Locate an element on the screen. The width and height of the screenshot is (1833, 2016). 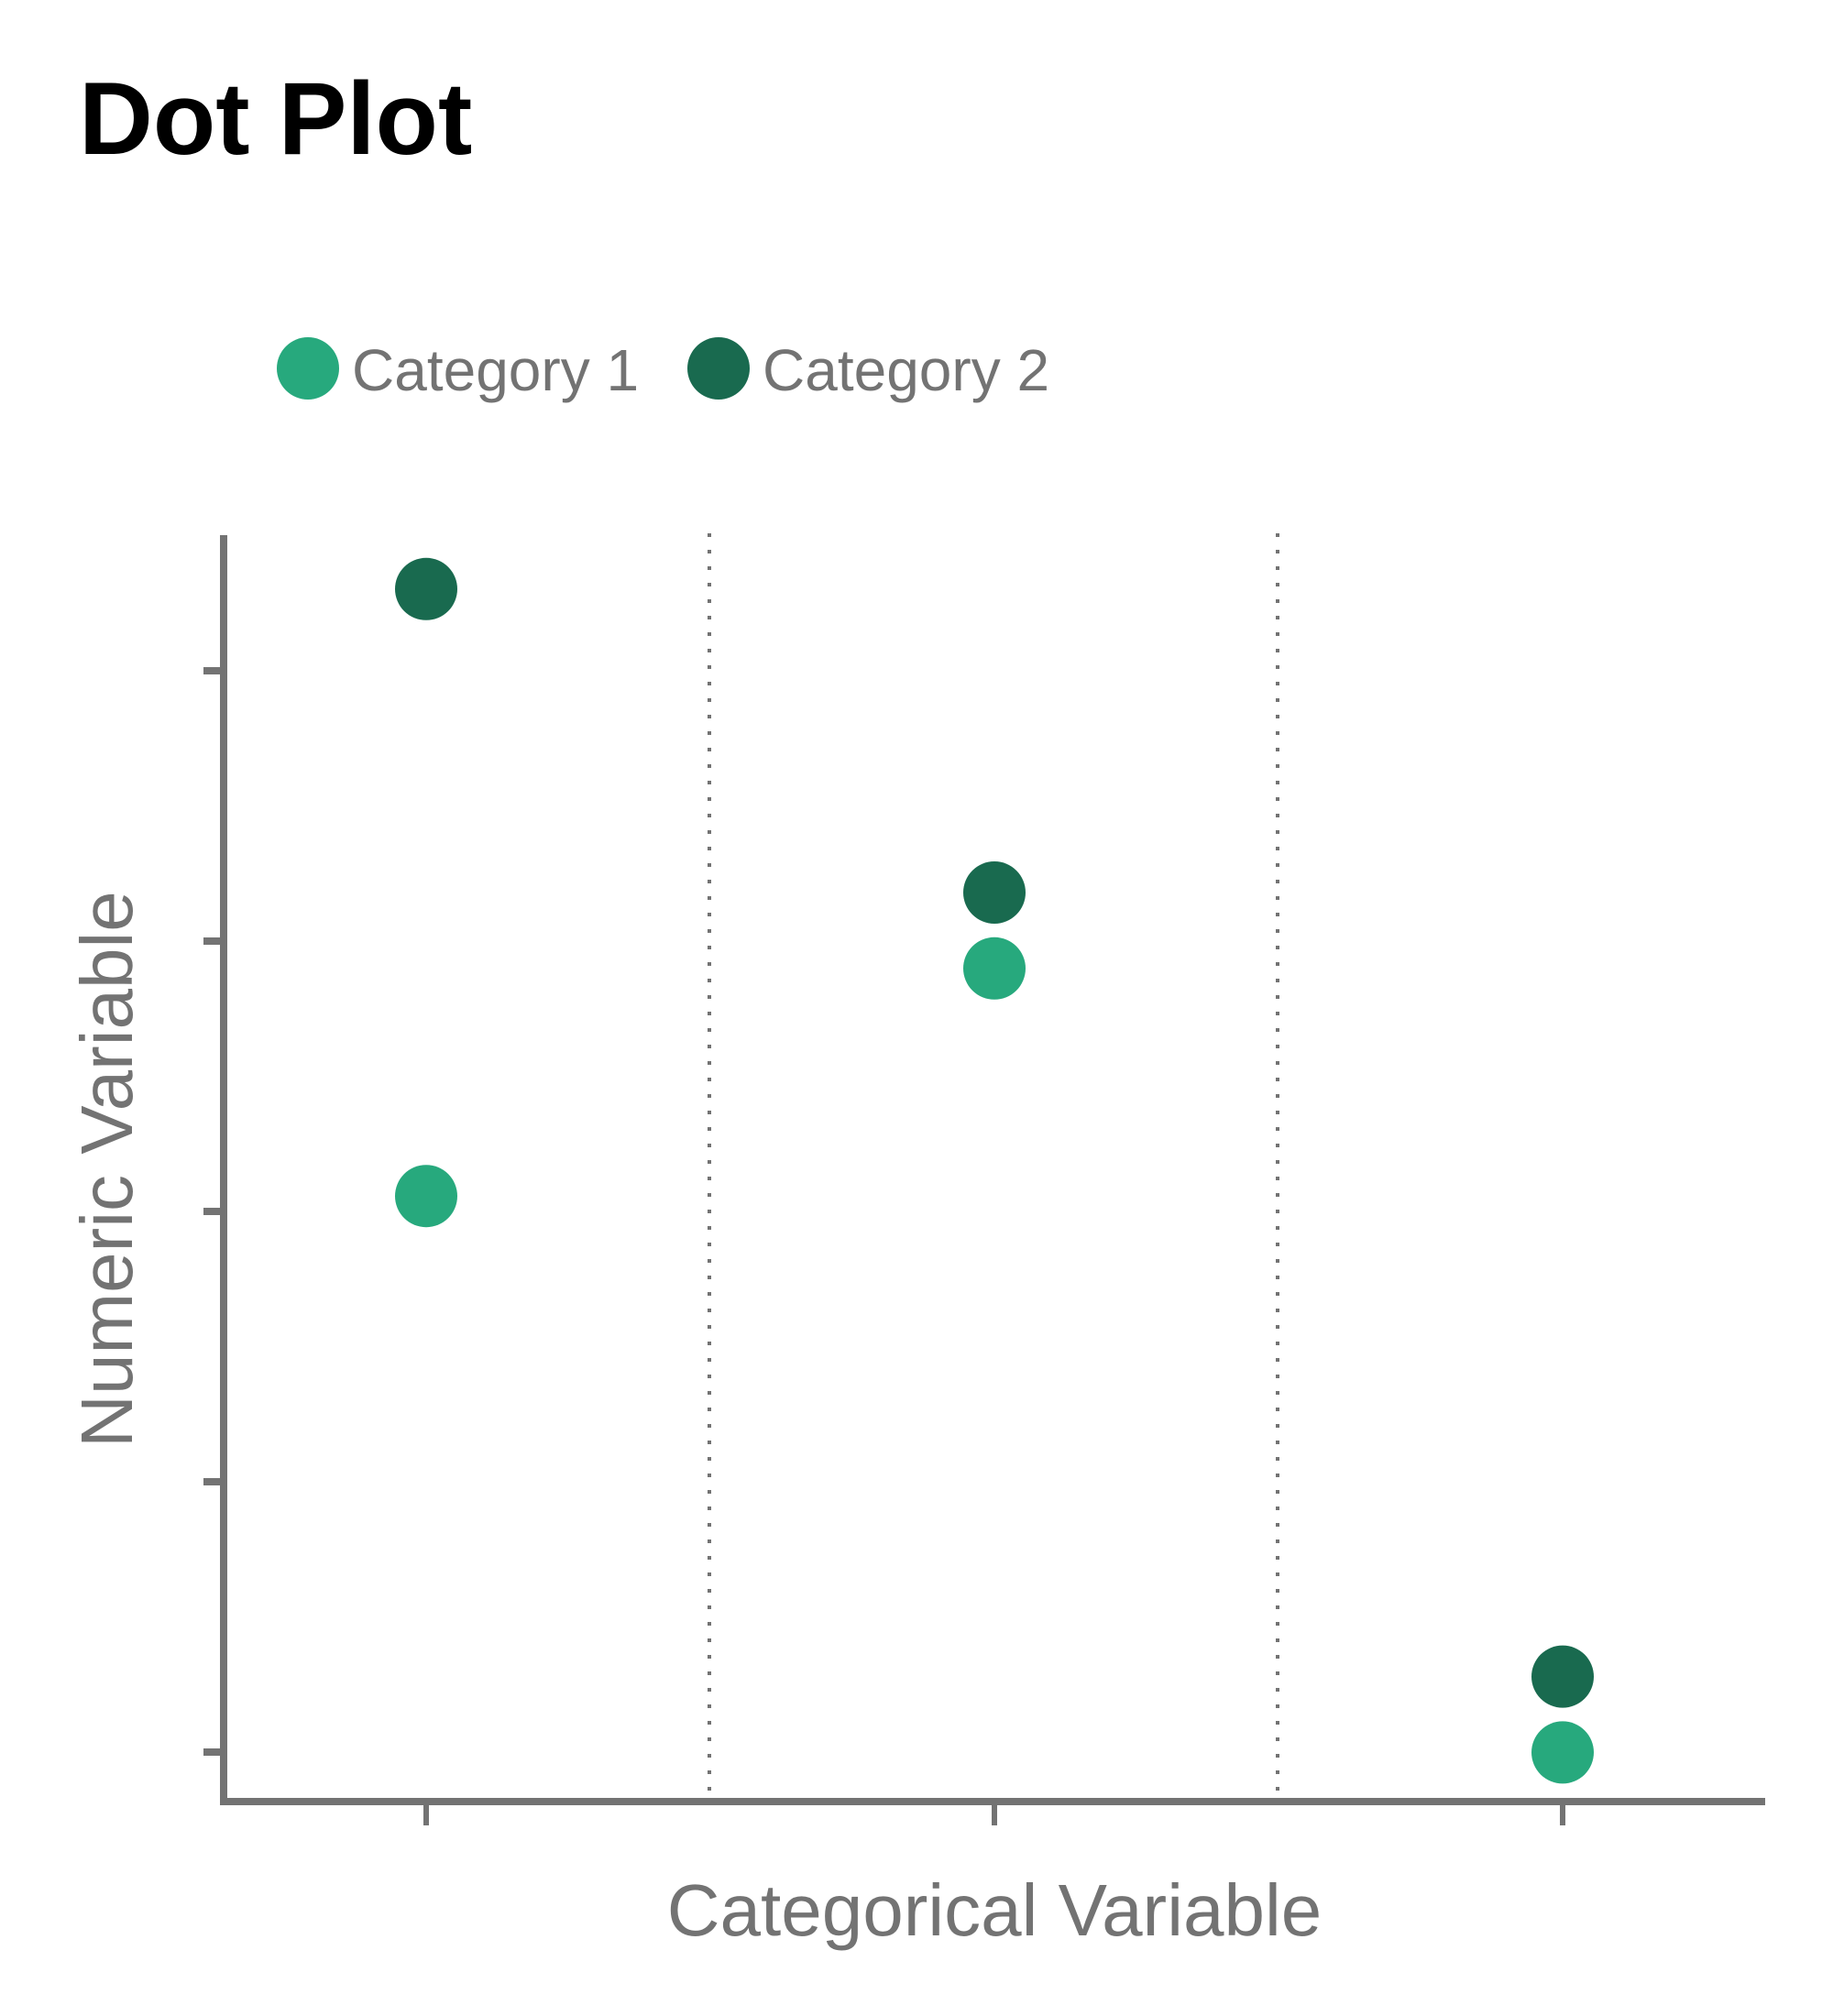
chart-title: Dot Plot is located at coordinates (275, 118).